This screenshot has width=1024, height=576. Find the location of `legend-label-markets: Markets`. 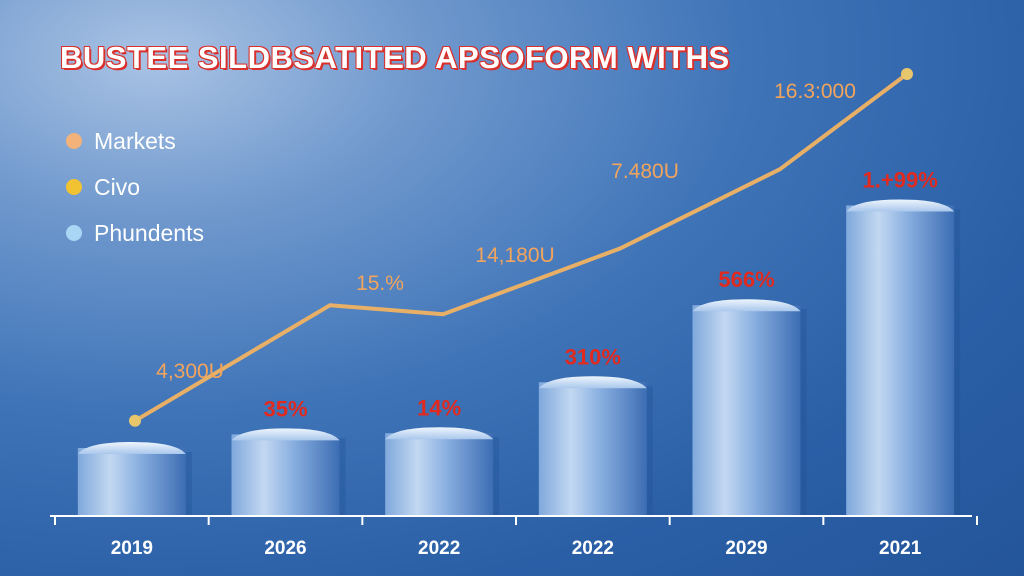

legend-label-markets: Markets is located at coordinates (135, 140).